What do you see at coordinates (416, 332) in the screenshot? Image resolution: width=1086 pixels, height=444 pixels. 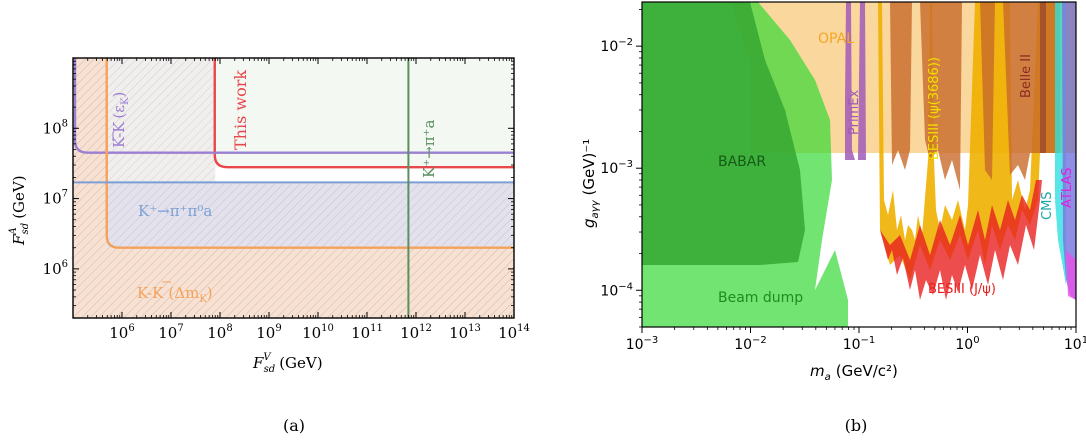 I see `x-tick-label: 10¹²` at bounding box center [416, 332].